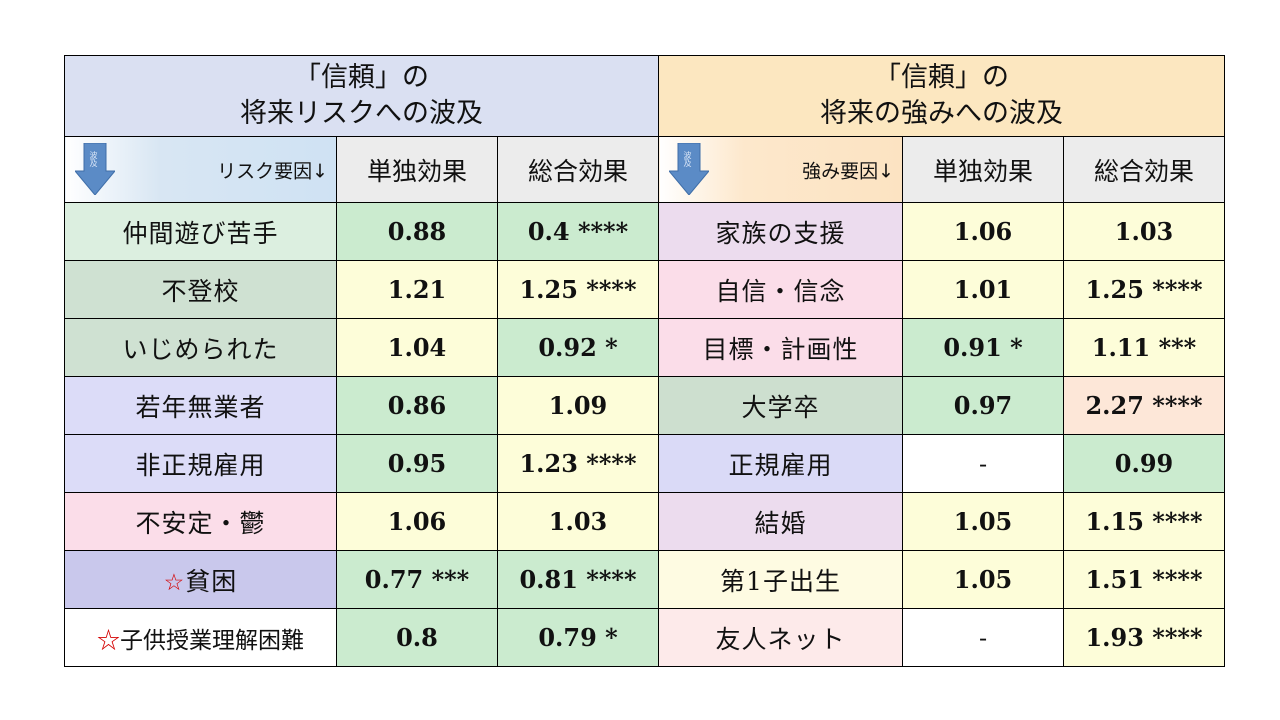  Describe the element at coordinates (780, 347) in the screenshot. I see `strength-factor-name: 目標・計画性` at that location.